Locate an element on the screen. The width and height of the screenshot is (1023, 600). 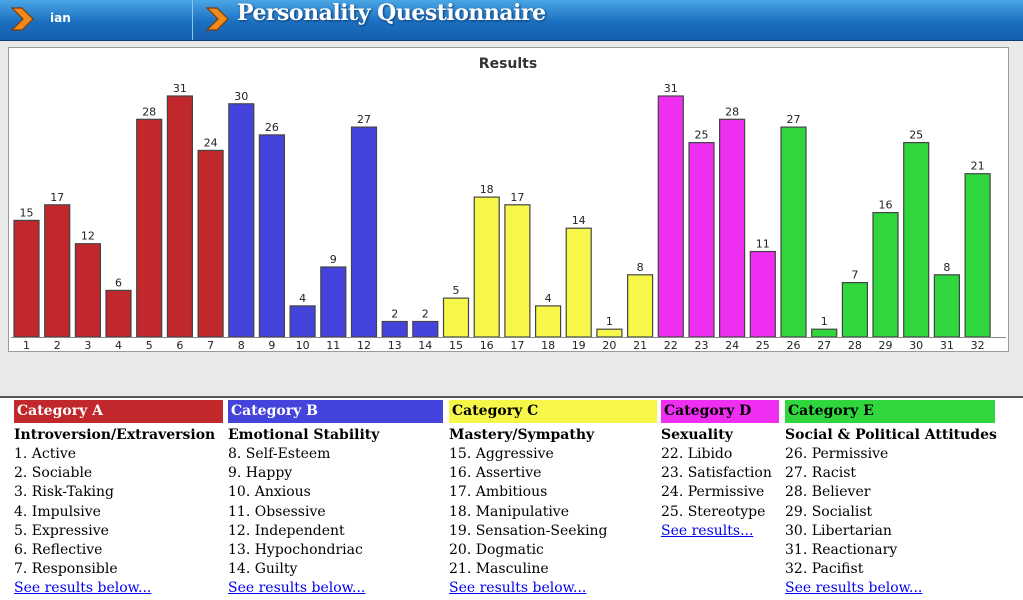
trait-item: 23. Satisfaction is located at coordinates (716, 473).